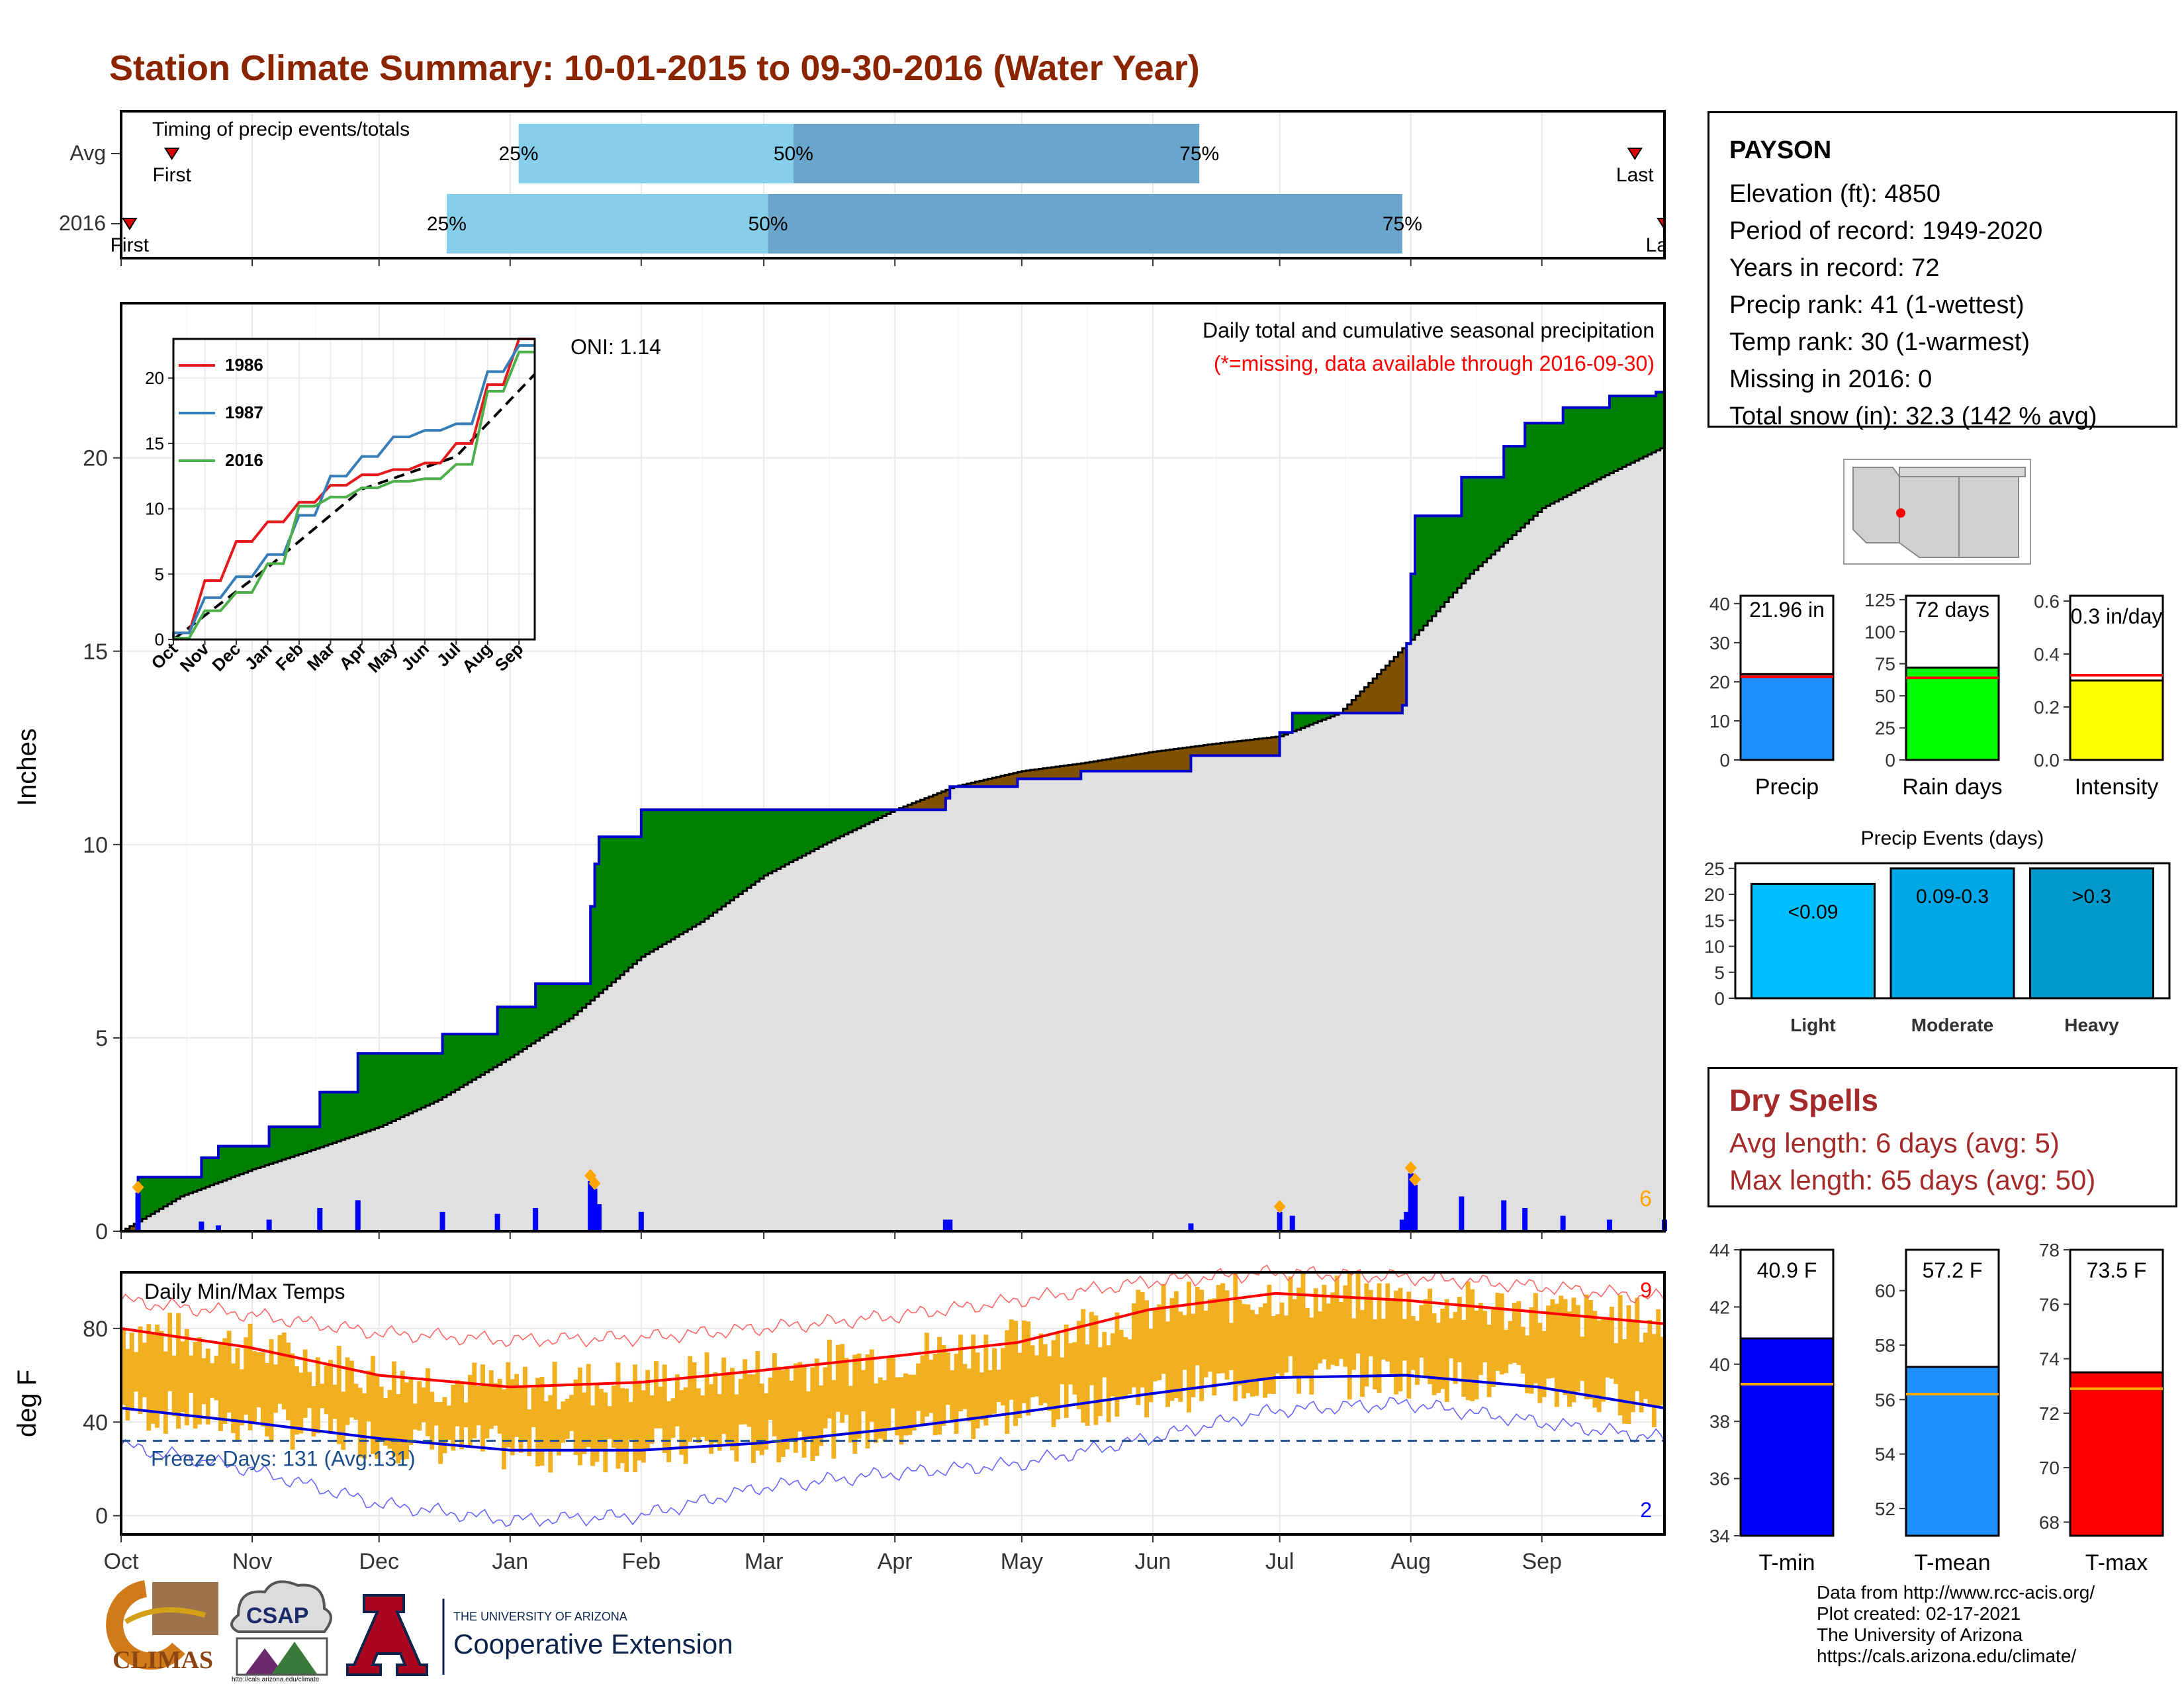 Image resolution: width=2184 pixels, height=1688 pixels. I want to click on map-state-north, so click(1962, 472).